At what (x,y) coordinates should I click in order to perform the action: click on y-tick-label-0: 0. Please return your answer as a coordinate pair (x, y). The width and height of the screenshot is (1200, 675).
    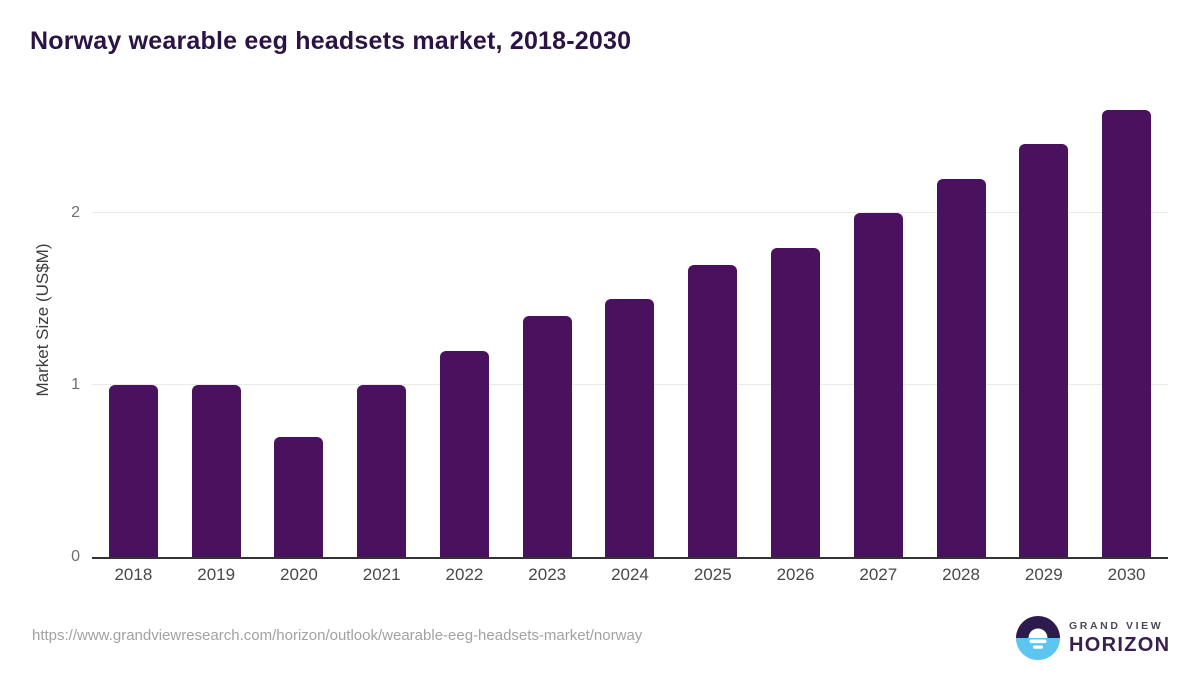
    Looking at the image, I should click on (75, 556).